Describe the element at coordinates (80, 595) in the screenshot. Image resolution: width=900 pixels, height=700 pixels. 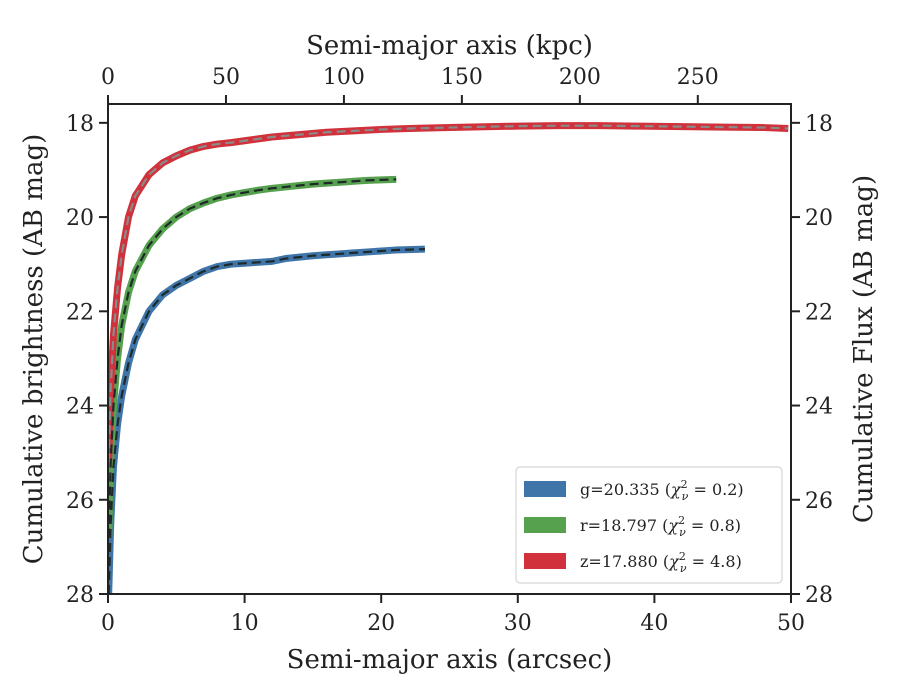
I see `y-tick-label-5: 28` at that location.